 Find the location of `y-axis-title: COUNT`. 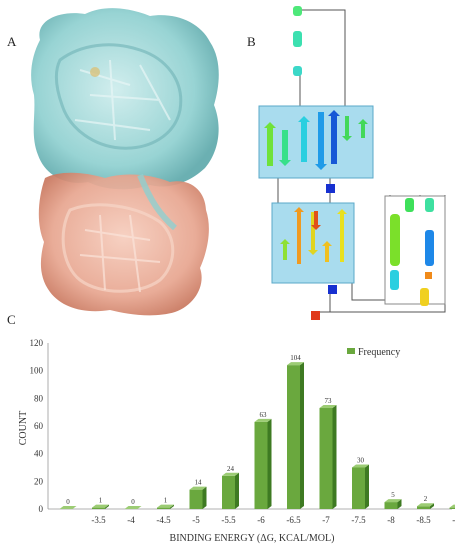

y-axis-title: COUNT is located at coordinates (23, 428).